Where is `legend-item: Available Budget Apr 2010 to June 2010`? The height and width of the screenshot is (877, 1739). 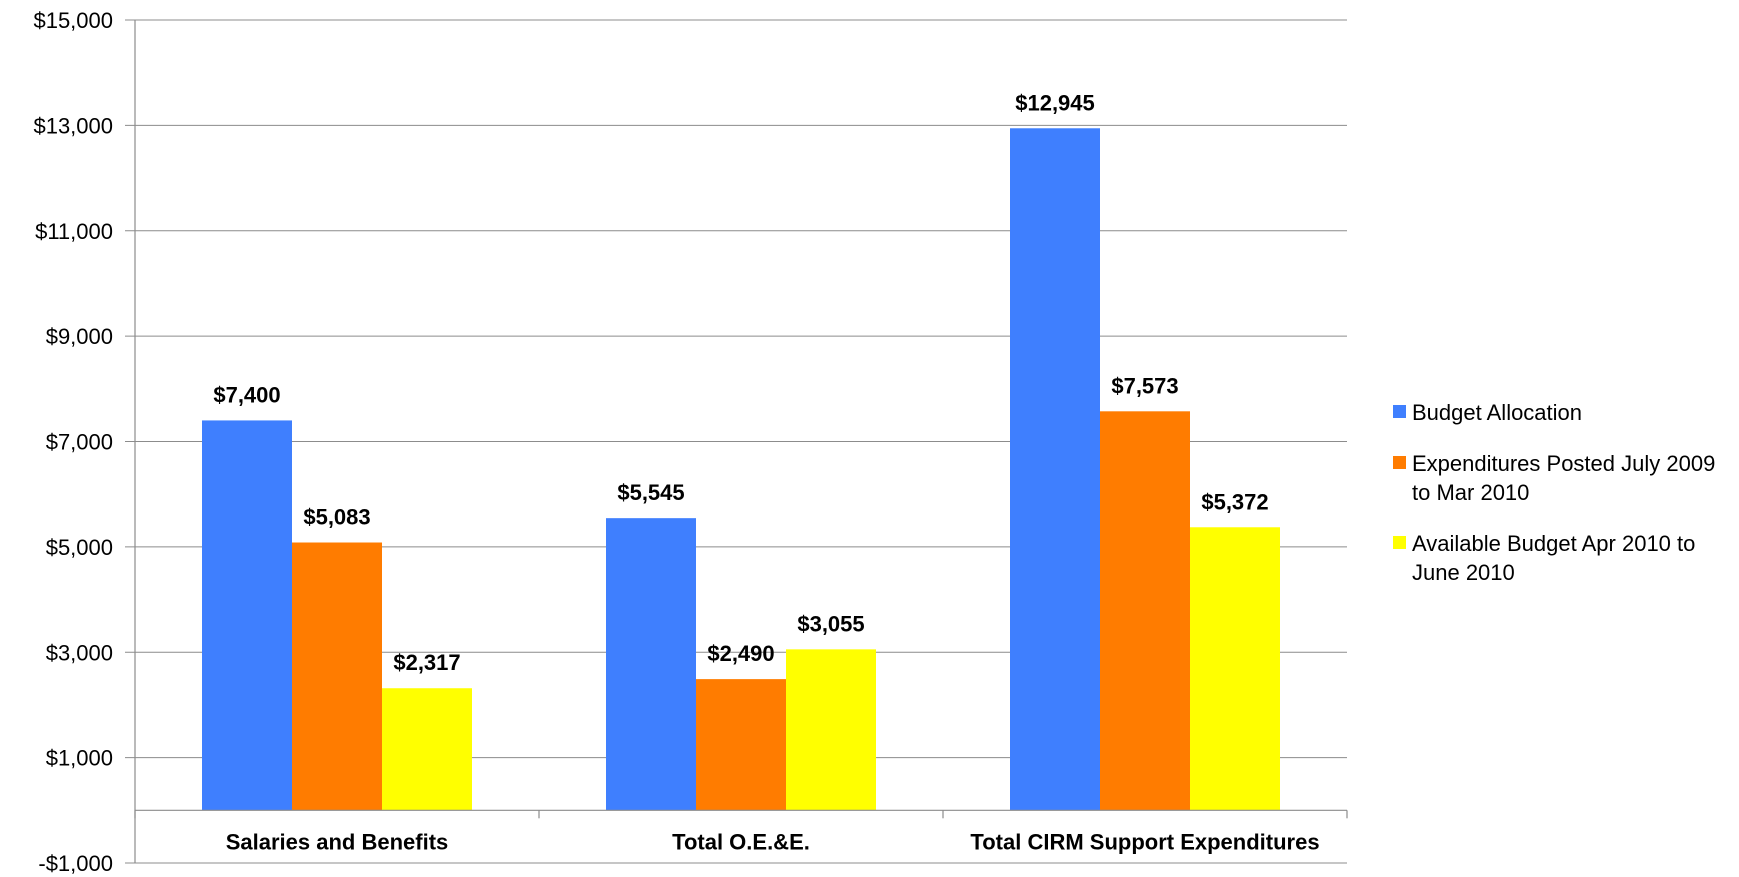 legend-item: Available Budget Apr 2010 to June 2010 is located at coordinates (1563, 558).